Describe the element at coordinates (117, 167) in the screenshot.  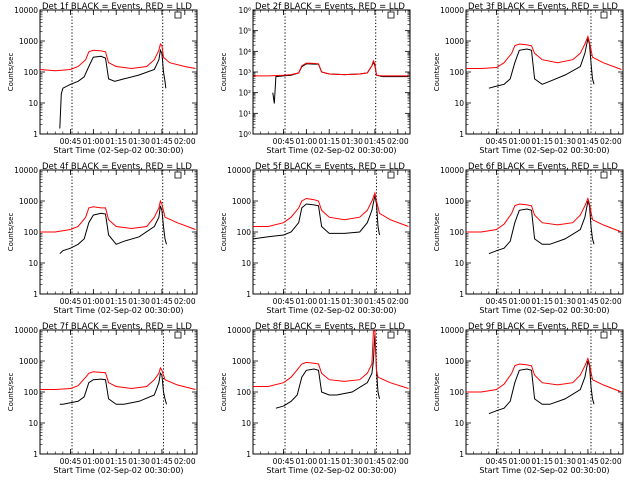
I see `panel-title: Det 4f BLACK = Events, RED = LLD` at that location.